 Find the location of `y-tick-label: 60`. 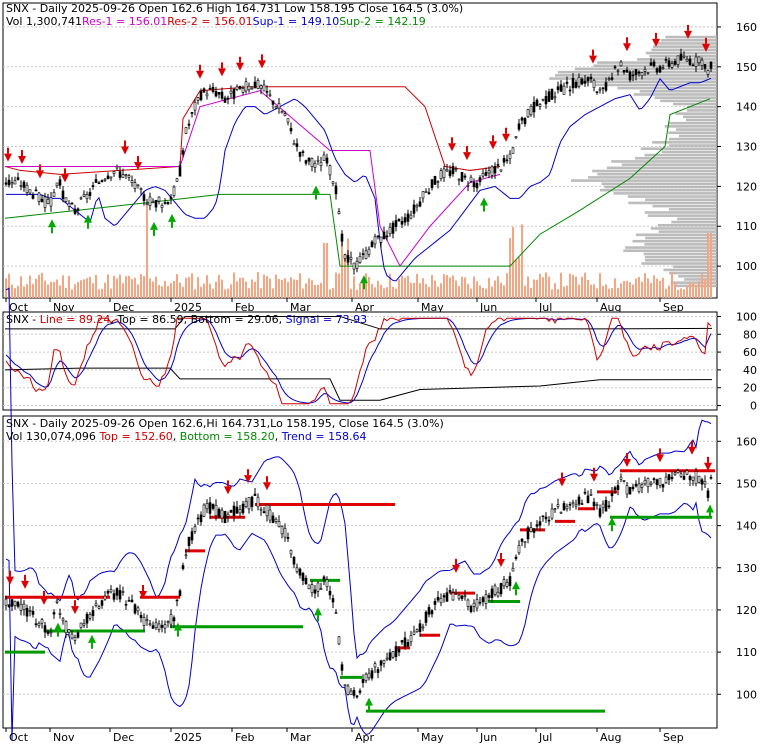

y-tick-label: 60 is located at coordinates (750, 352).